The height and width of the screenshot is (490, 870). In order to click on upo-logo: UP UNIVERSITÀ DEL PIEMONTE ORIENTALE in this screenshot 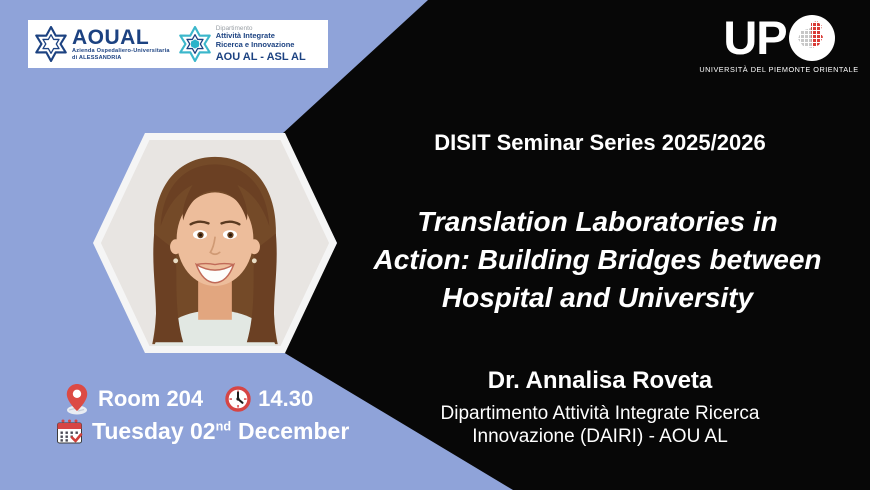, I will do `click(779, 44)`.